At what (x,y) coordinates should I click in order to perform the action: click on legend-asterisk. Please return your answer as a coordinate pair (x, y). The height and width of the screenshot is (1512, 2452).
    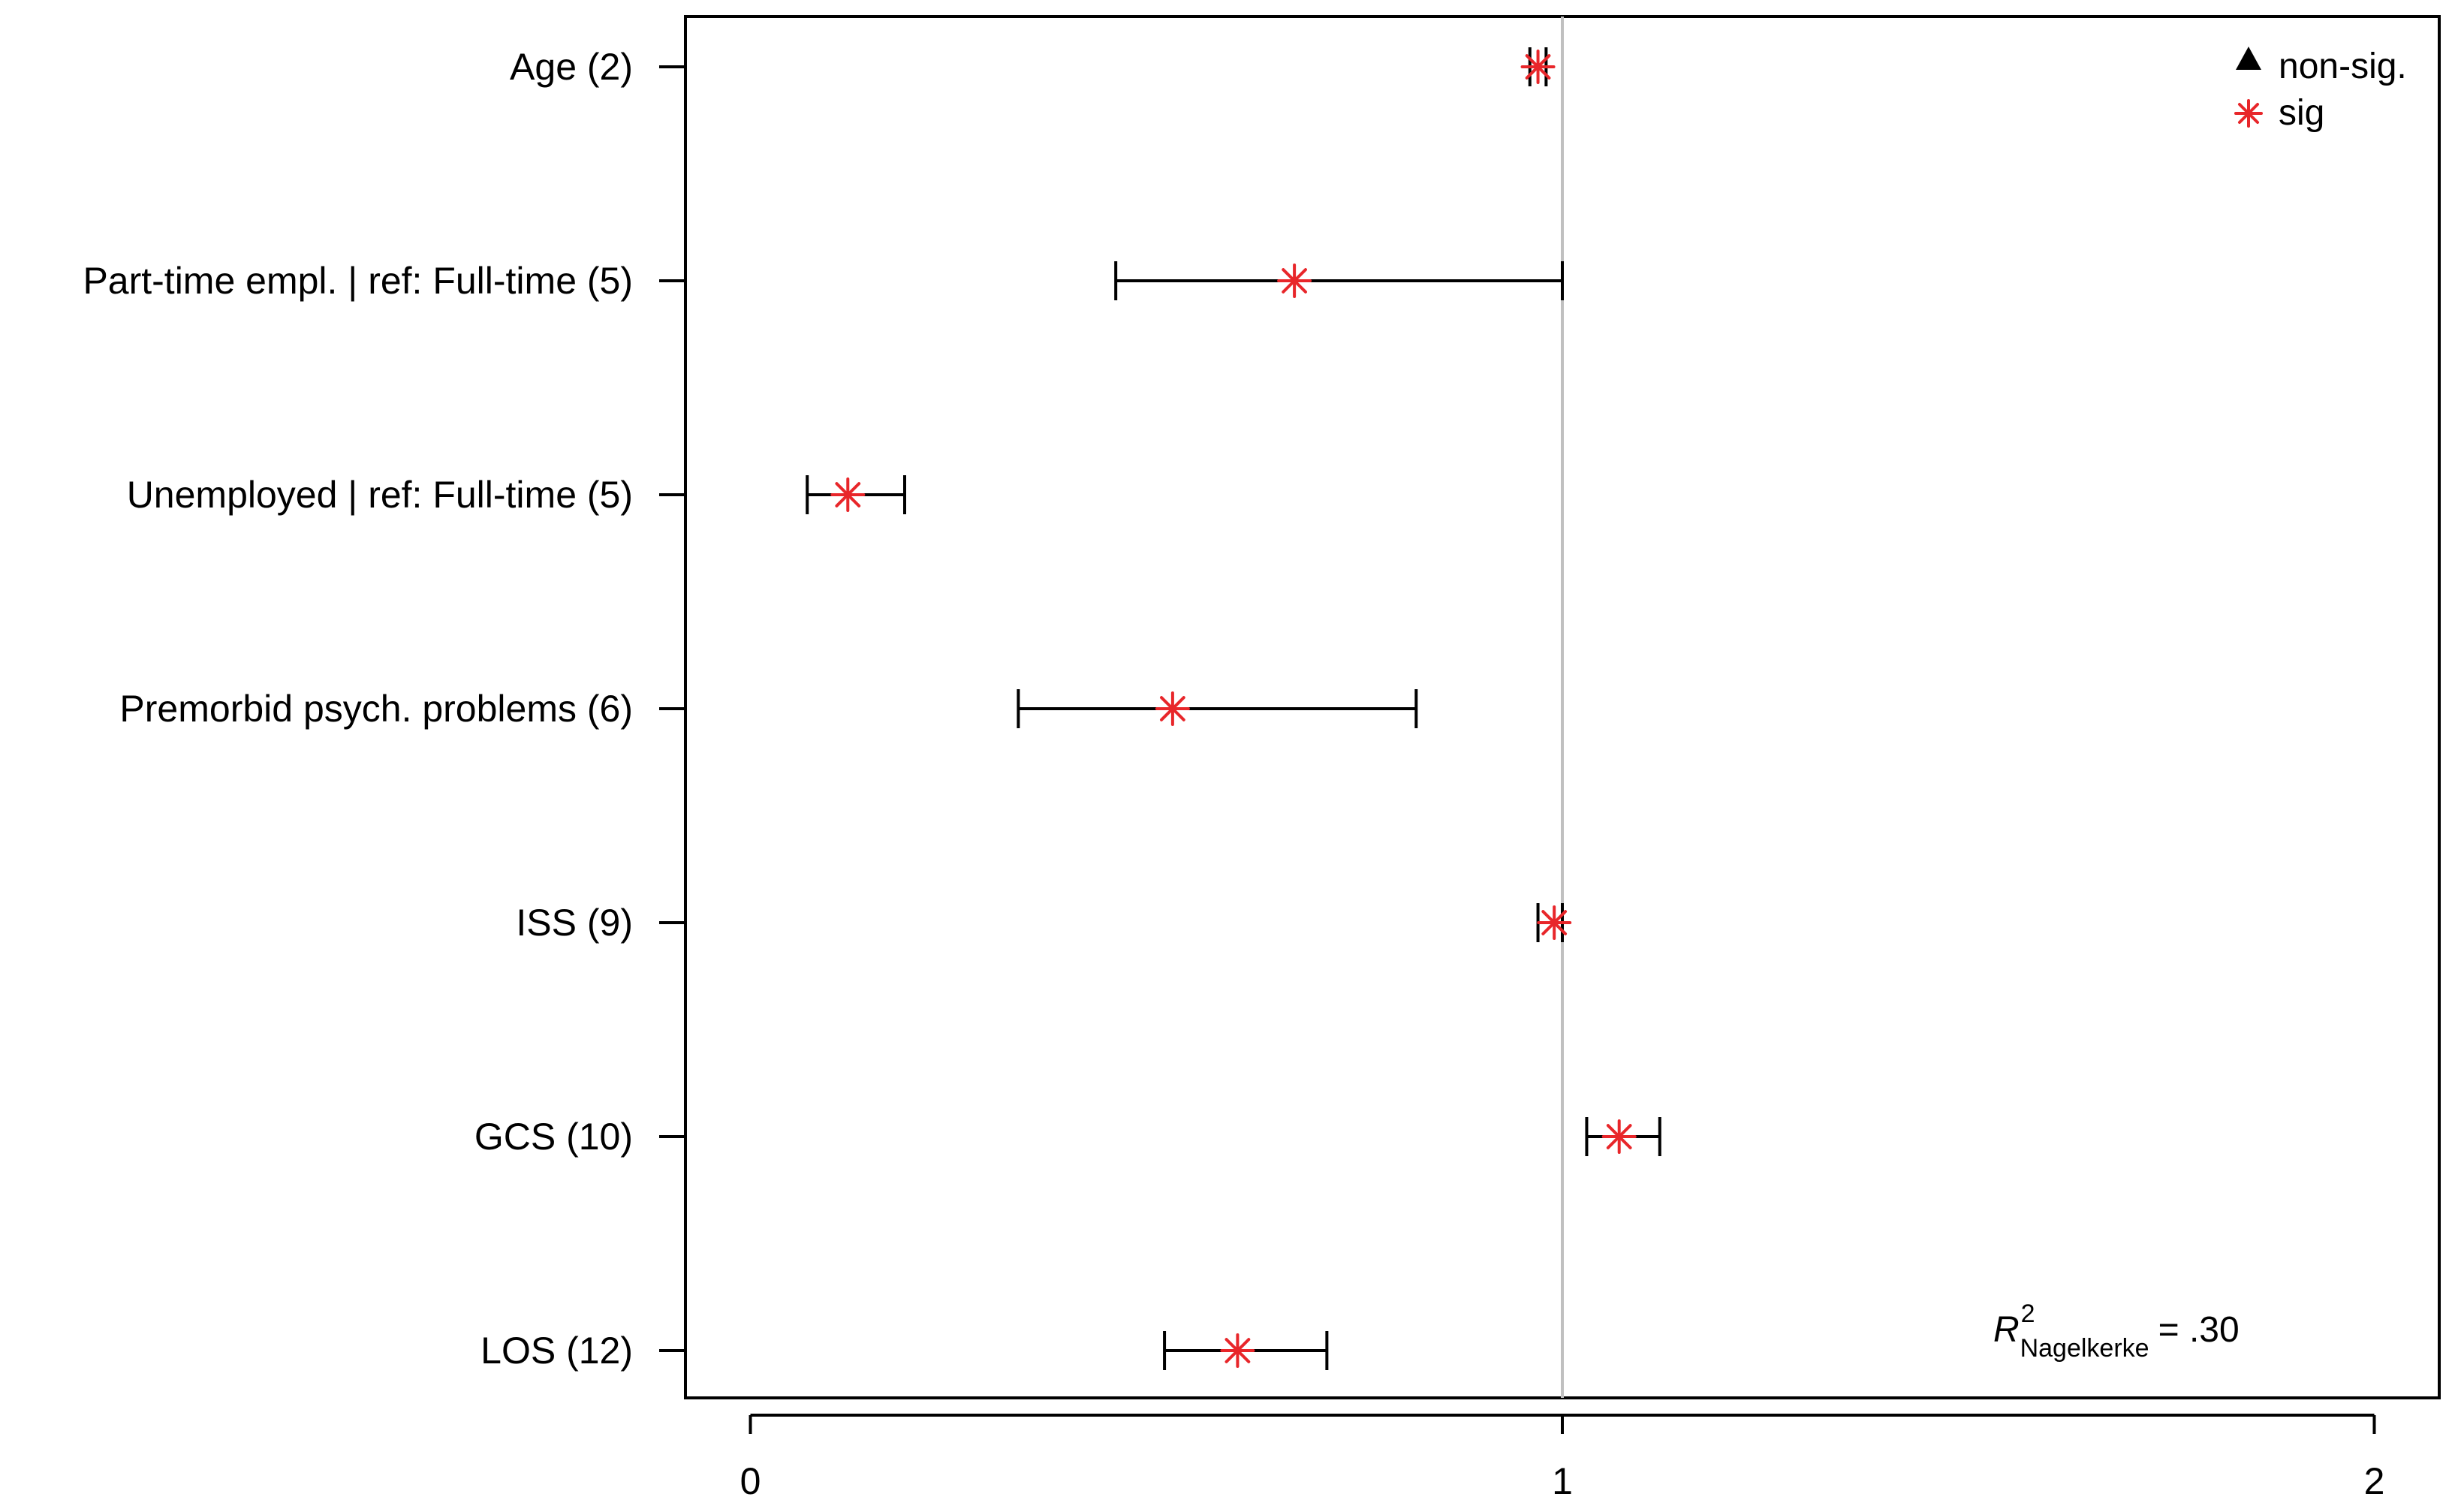
    Looking at the image, I should click on (2248, 113).